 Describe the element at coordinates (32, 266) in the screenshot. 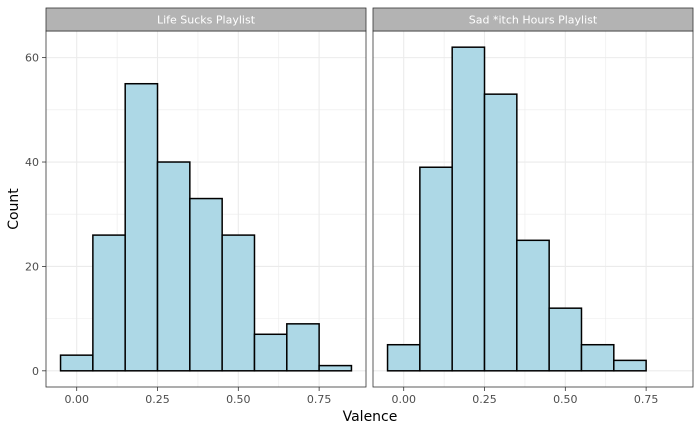

I see `y-tick-label: 20` at that location.